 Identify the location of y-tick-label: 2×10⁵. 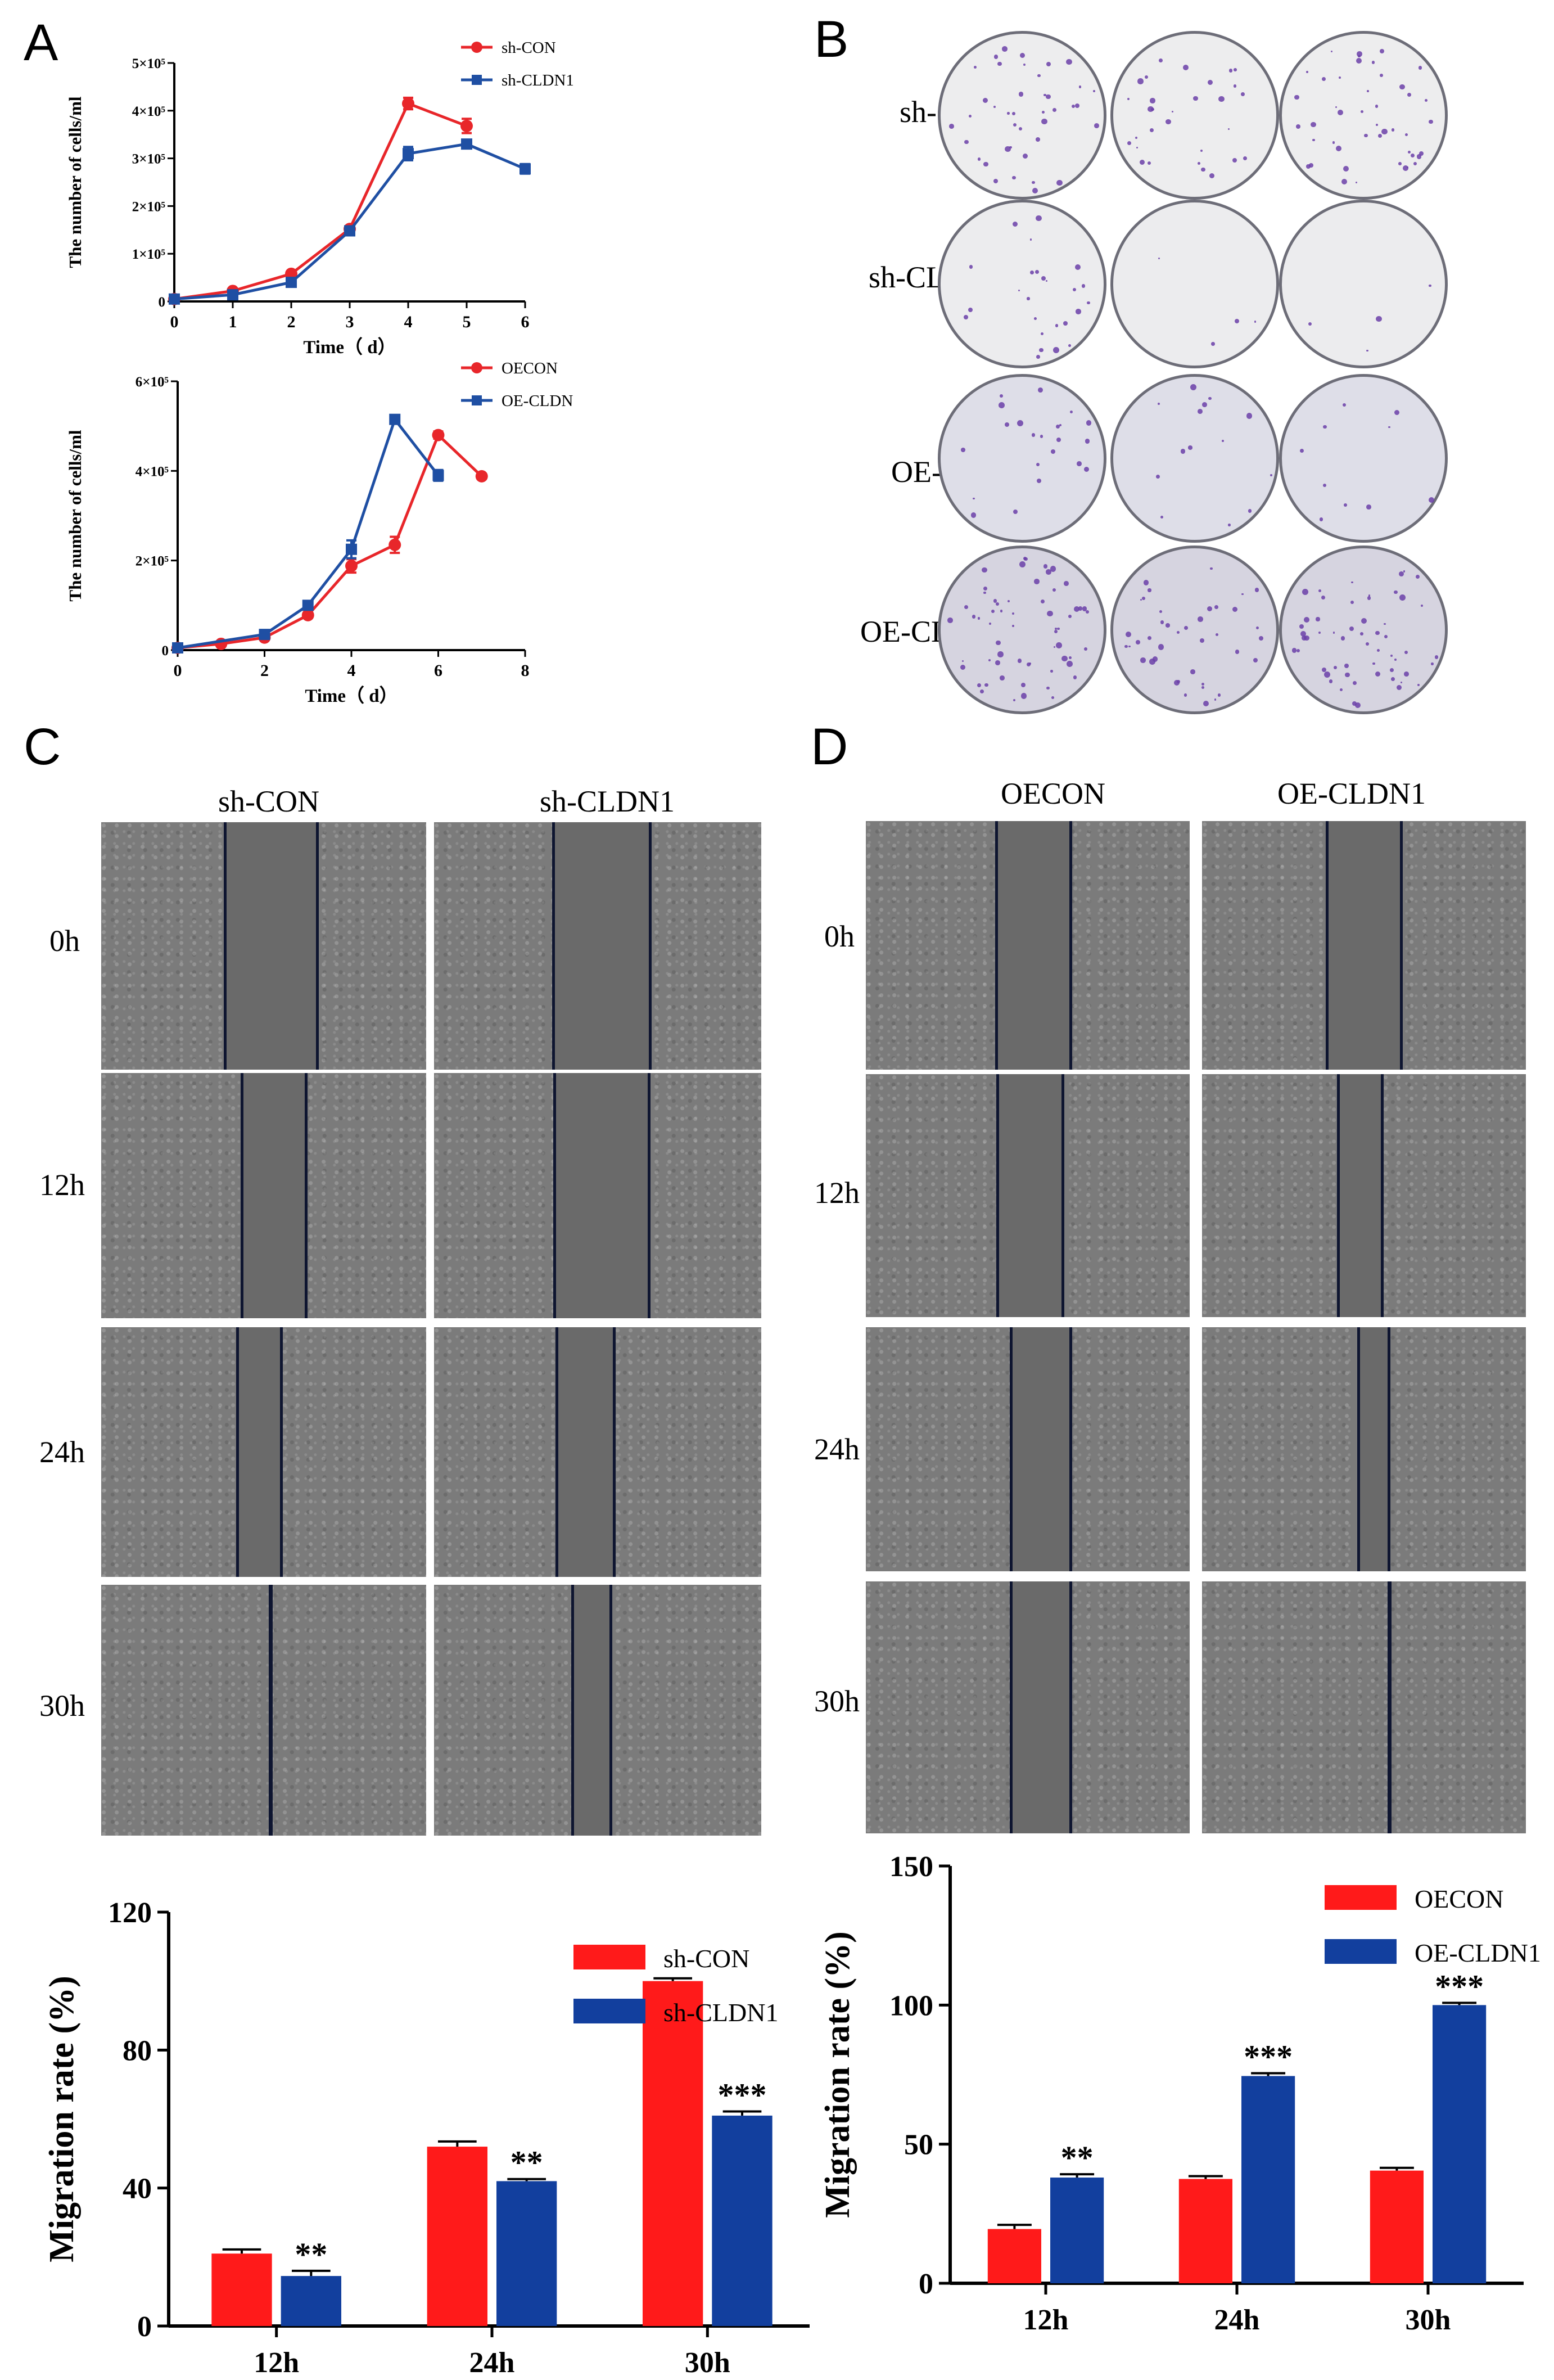
(149, 207).